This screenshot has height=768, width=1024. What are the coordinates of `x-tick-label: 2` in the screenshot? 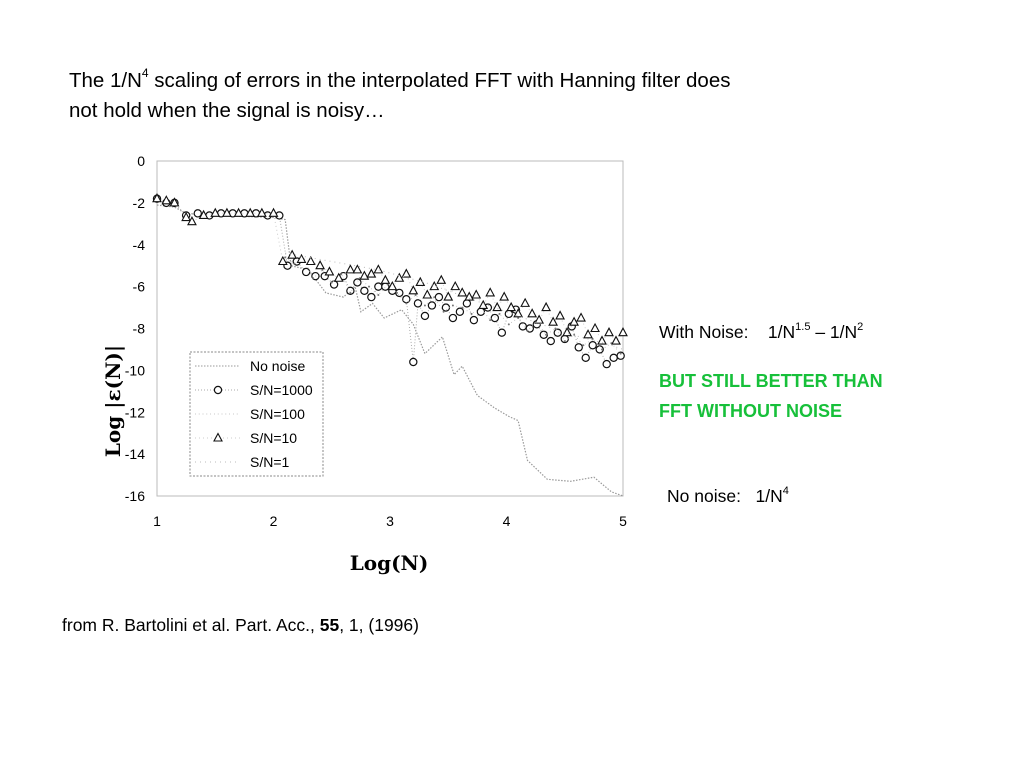 It's located at (274, 521).